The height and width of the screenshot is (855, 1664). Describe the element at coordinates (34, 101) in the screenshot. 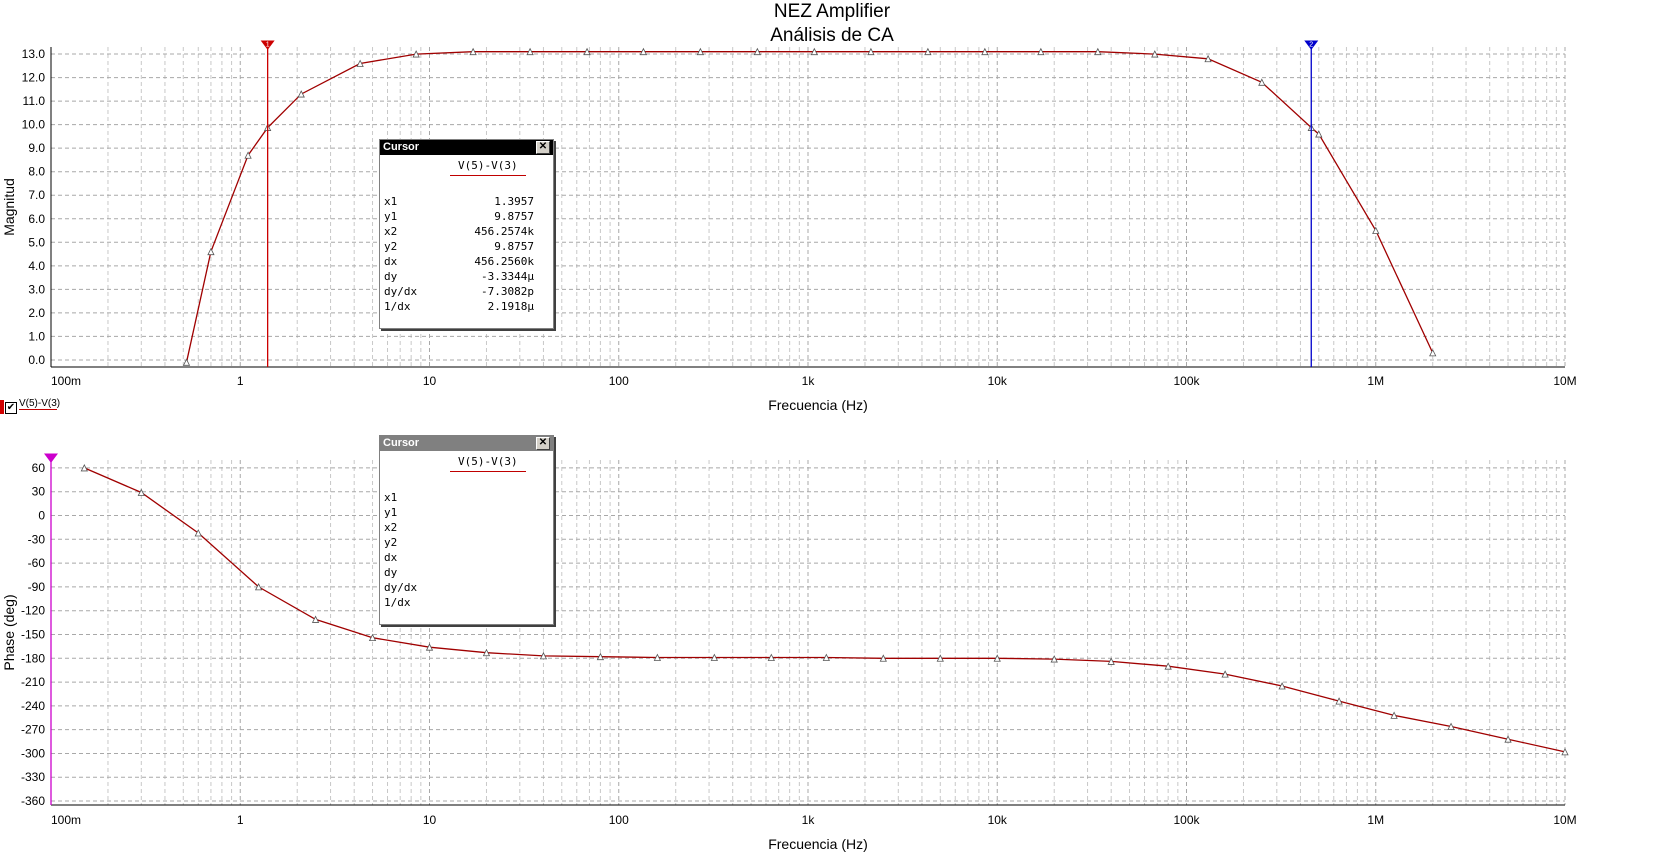

I see `y-tick-label: 11.0` at that location.